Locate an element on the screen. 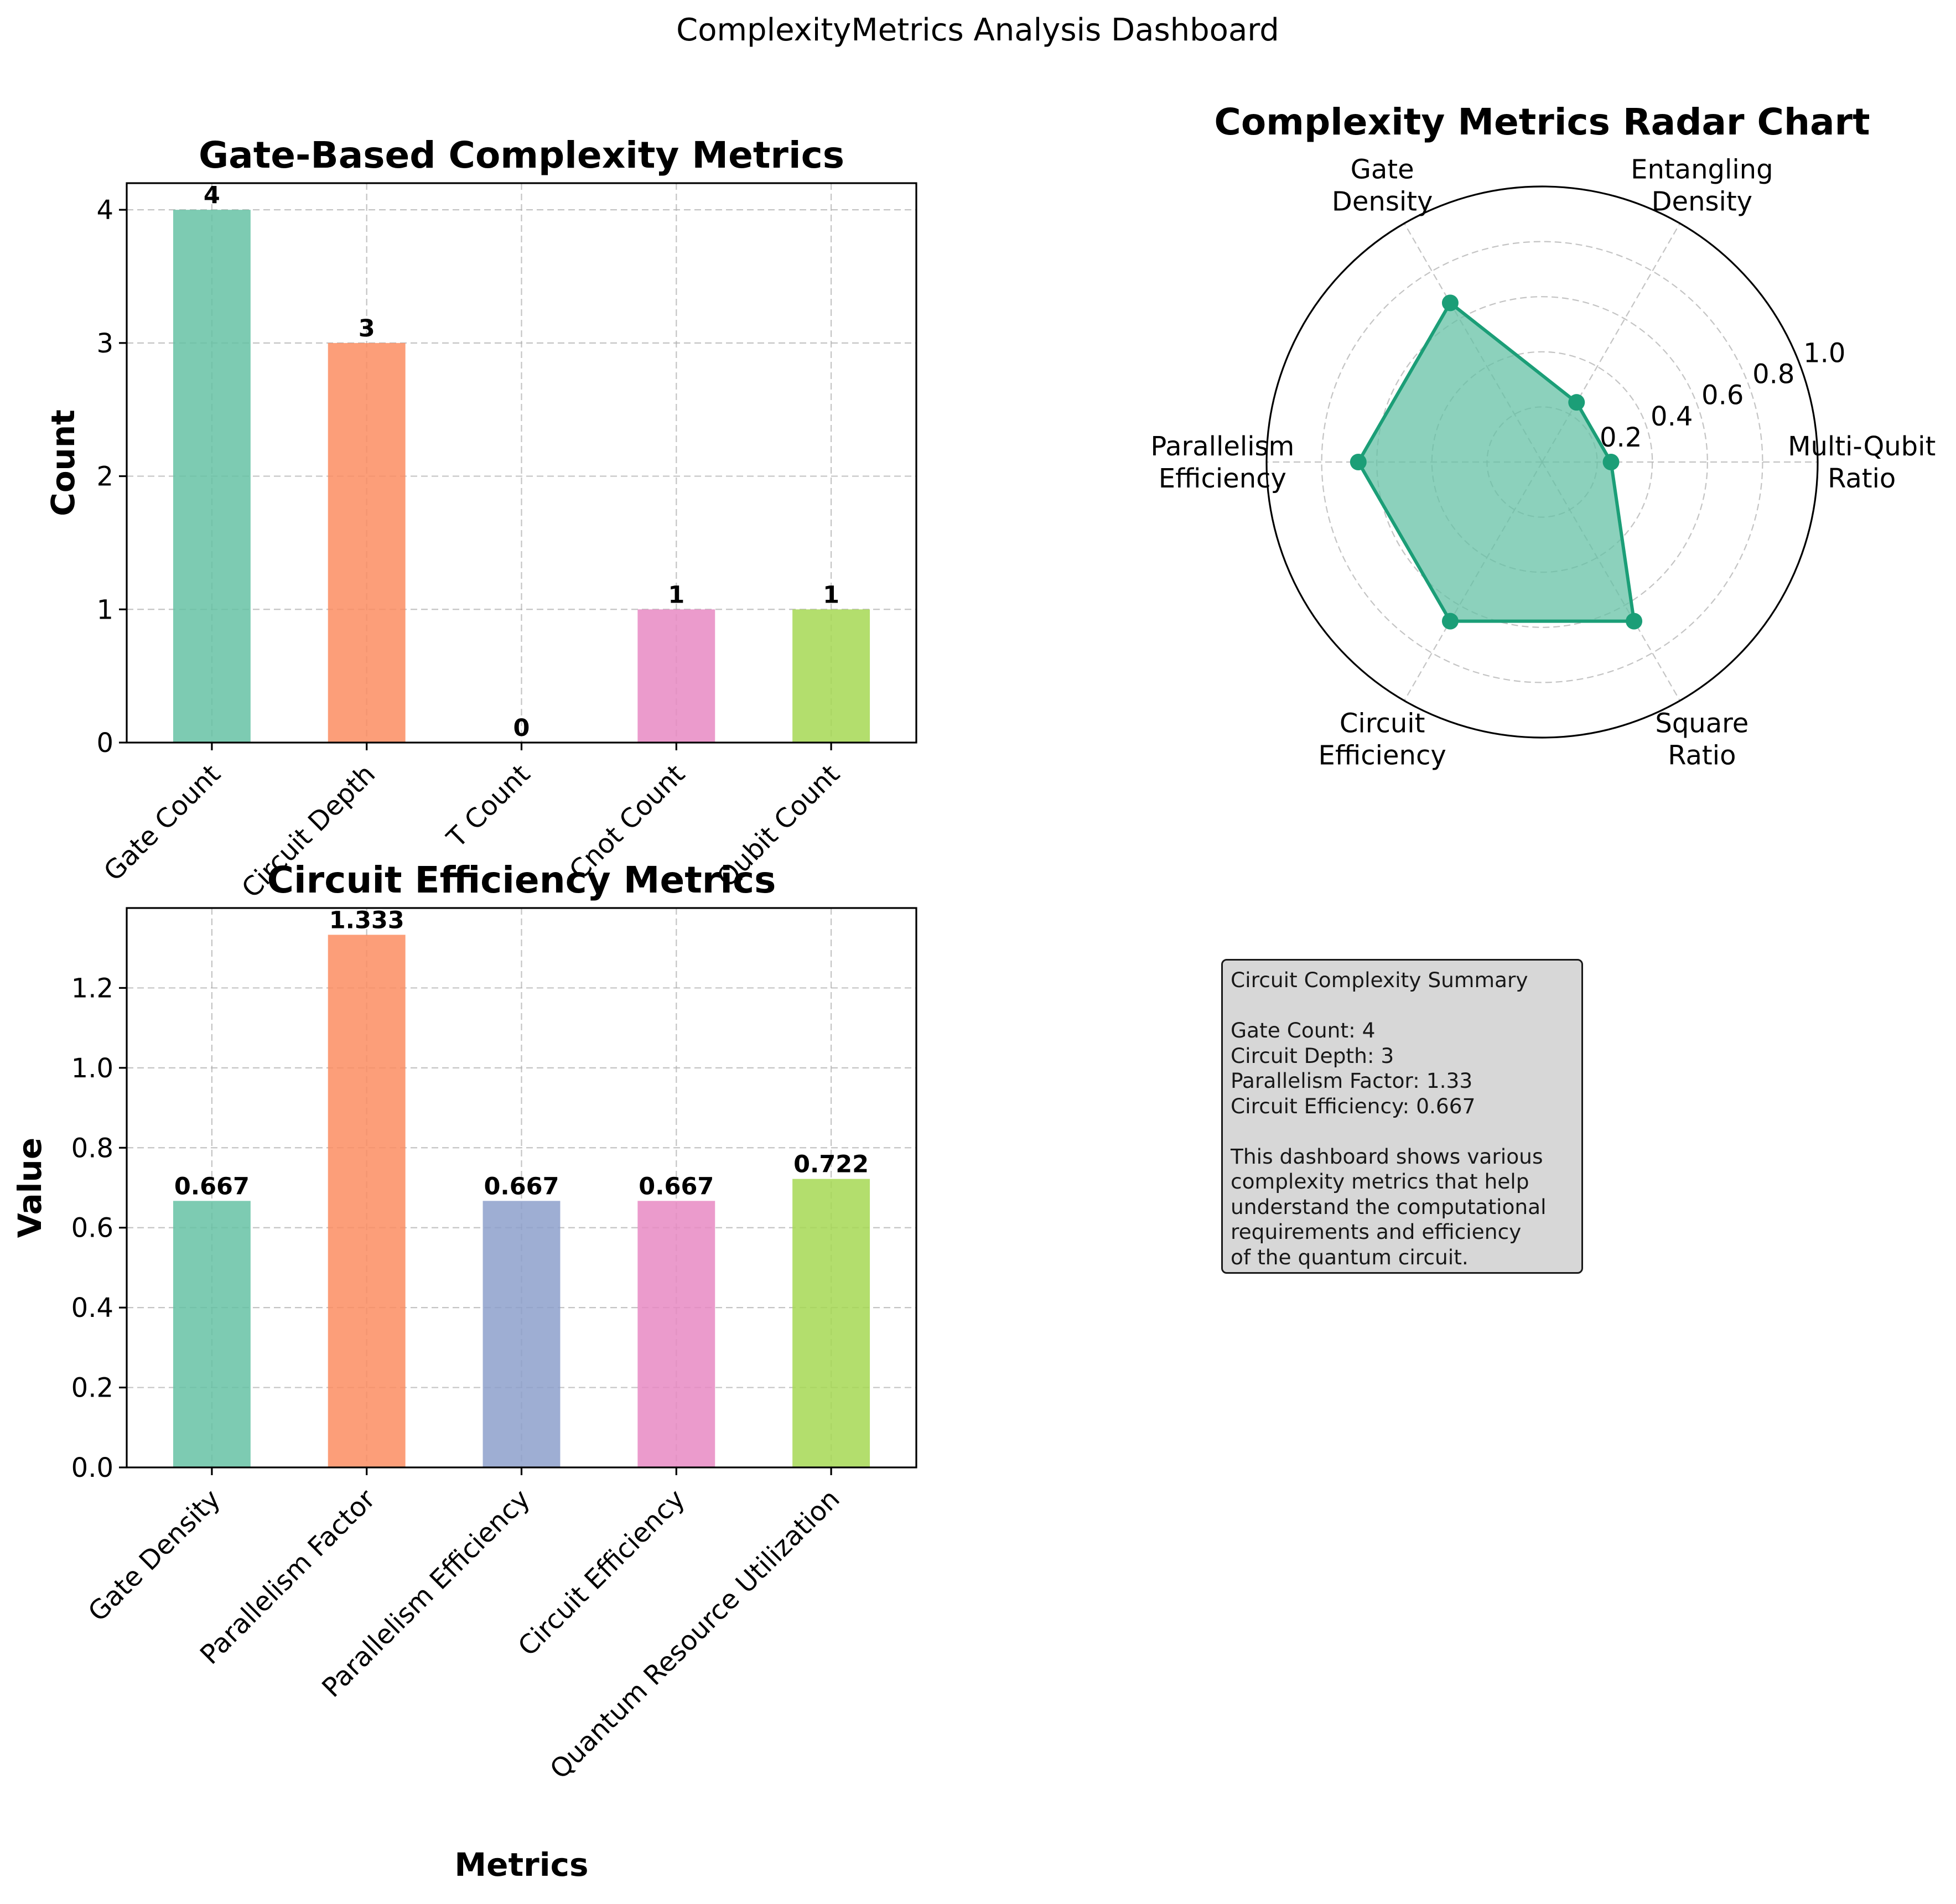 This screenshot has width=1956, height=1904. summary-line: Gate Count: 4 is located at coordinates (1303, 1030).